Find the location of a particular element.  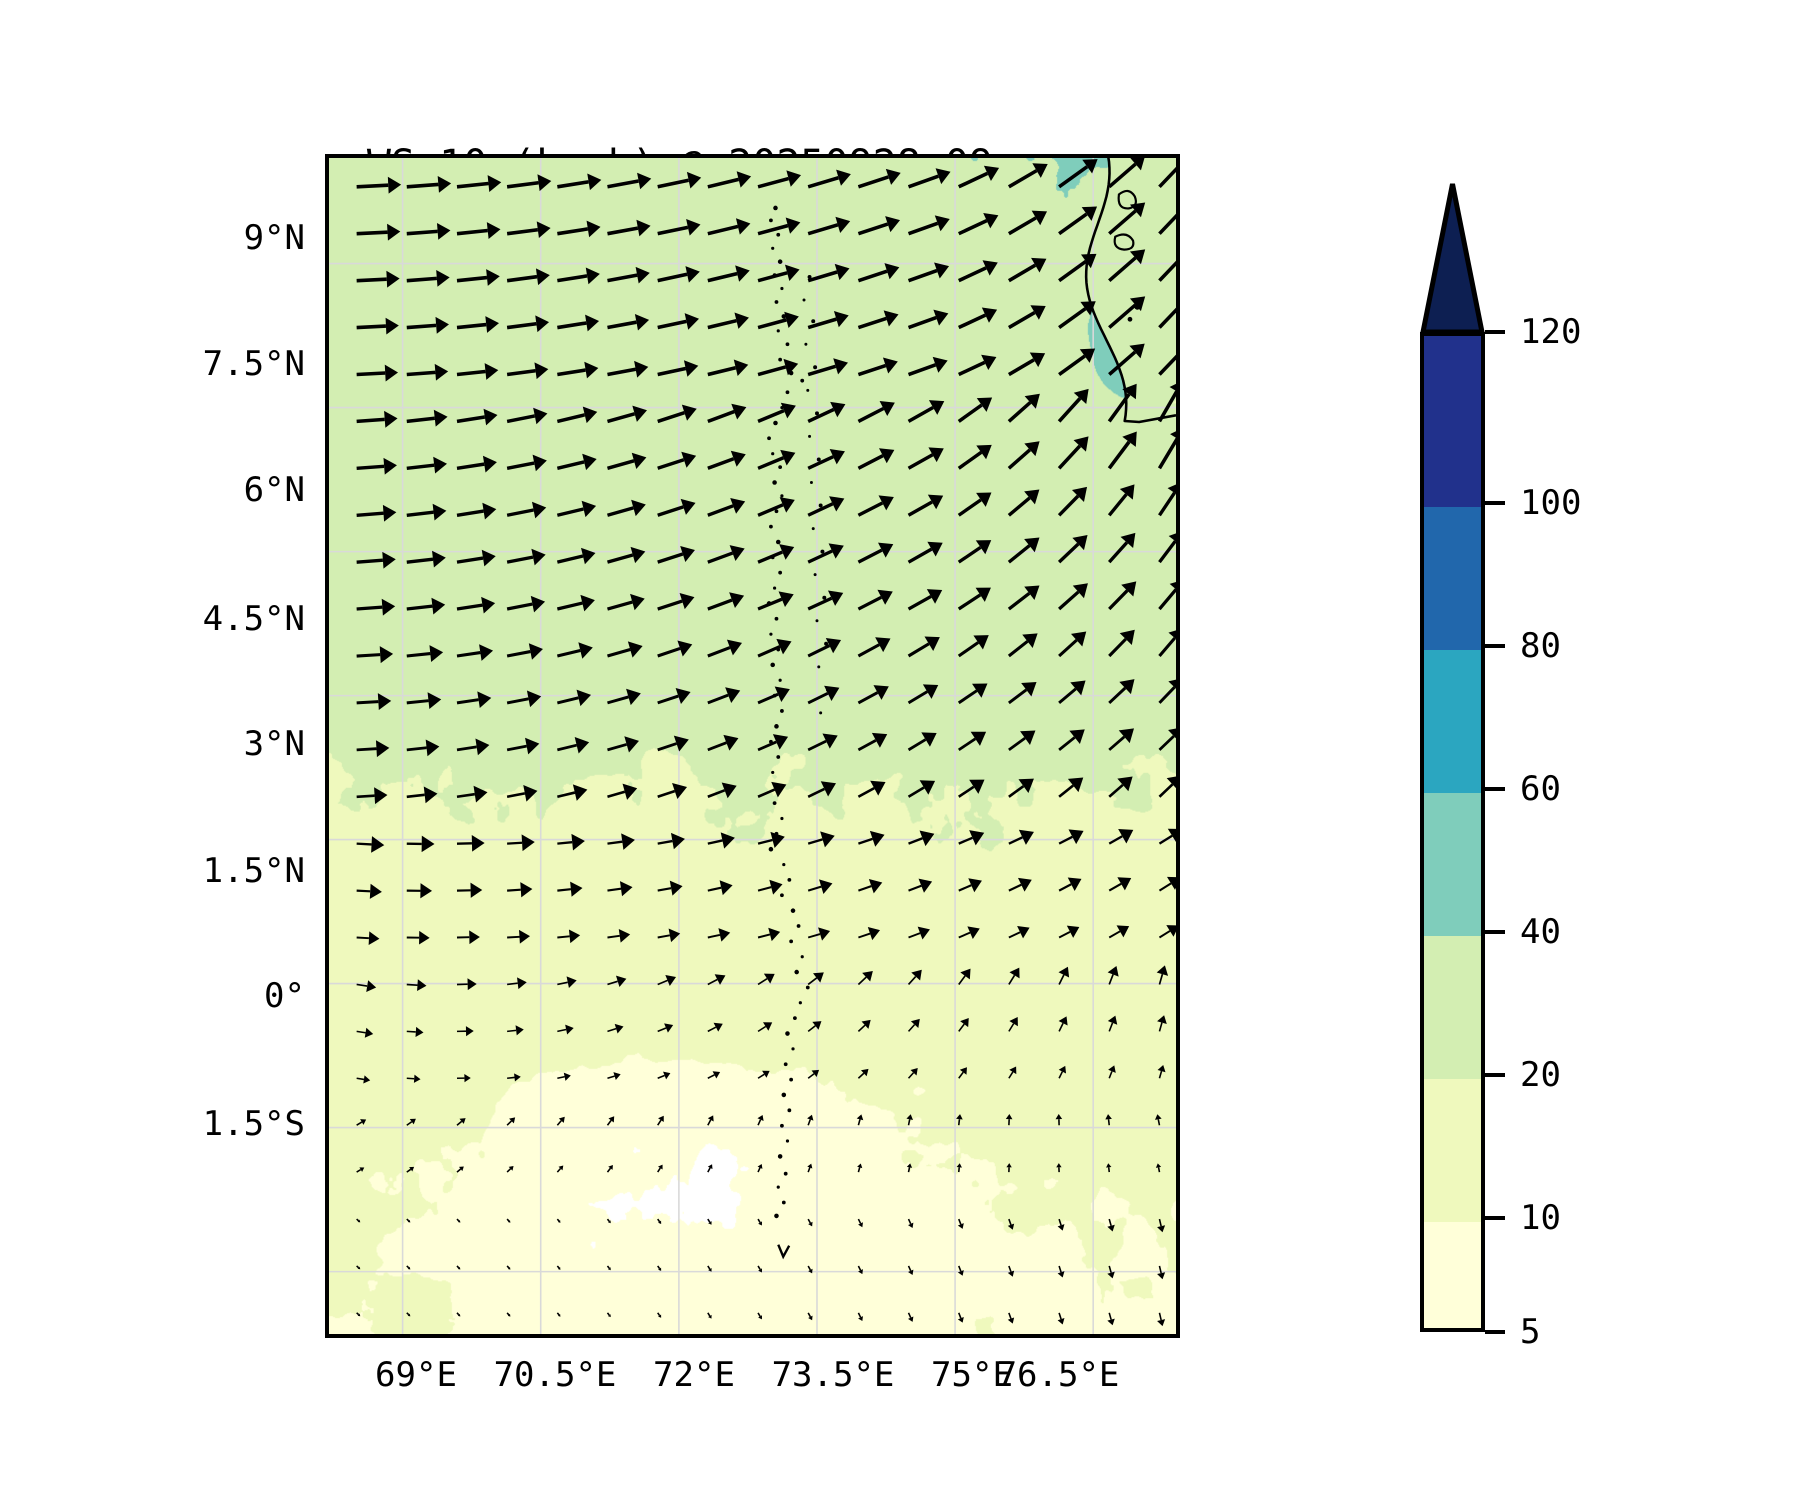

xtick-label-75E: 75°E is located at coordinates (972, 1375).